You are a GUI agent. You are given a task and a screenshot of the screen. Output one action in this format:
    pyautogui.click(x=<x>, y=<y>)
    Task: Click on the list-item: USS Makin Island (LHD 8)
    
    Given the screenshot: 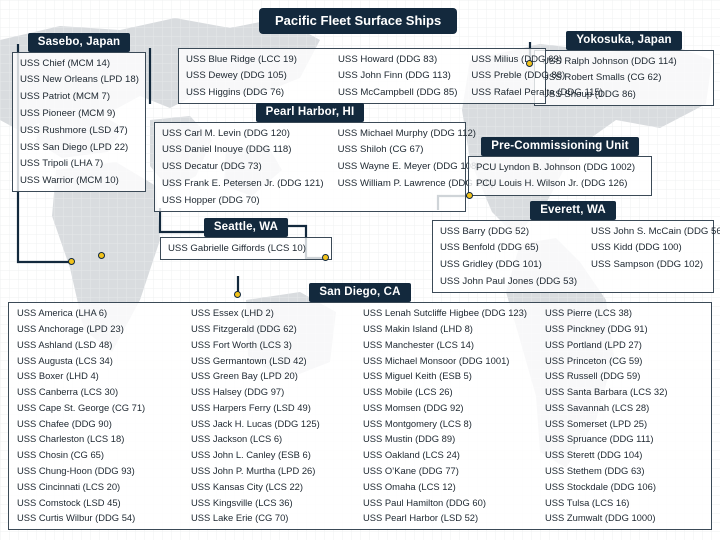 What is the action you would take?
    pyautogui.click(x=418, y=328)
    